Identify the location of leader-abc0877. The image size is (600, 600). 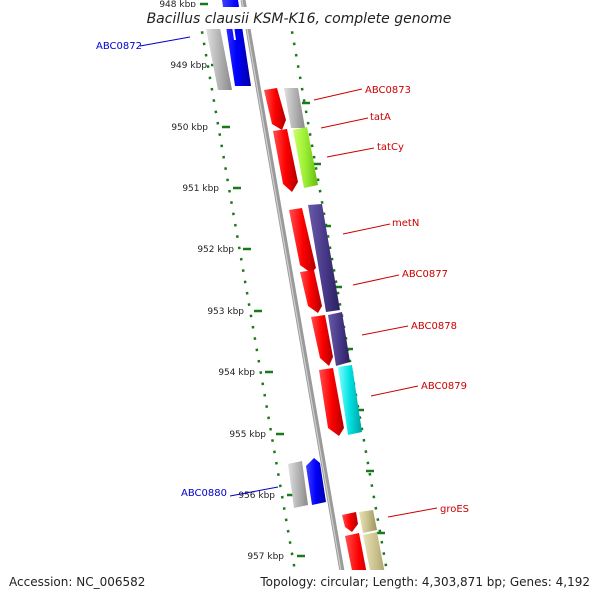
(376, 280).